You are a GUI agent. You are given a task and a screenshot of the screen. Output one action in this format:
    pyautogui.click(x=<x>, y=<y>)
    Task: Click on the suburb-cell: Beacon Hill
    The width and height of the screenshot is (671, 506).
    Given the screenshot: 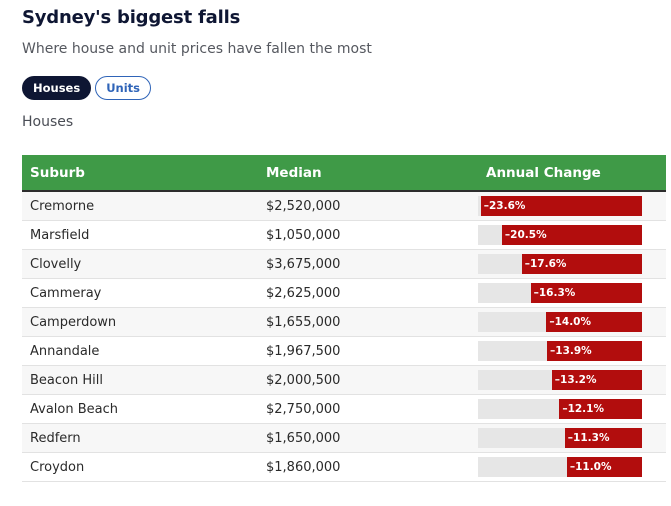 What is the action you would take?
    pyautogui.click(x=140, y=380)
    